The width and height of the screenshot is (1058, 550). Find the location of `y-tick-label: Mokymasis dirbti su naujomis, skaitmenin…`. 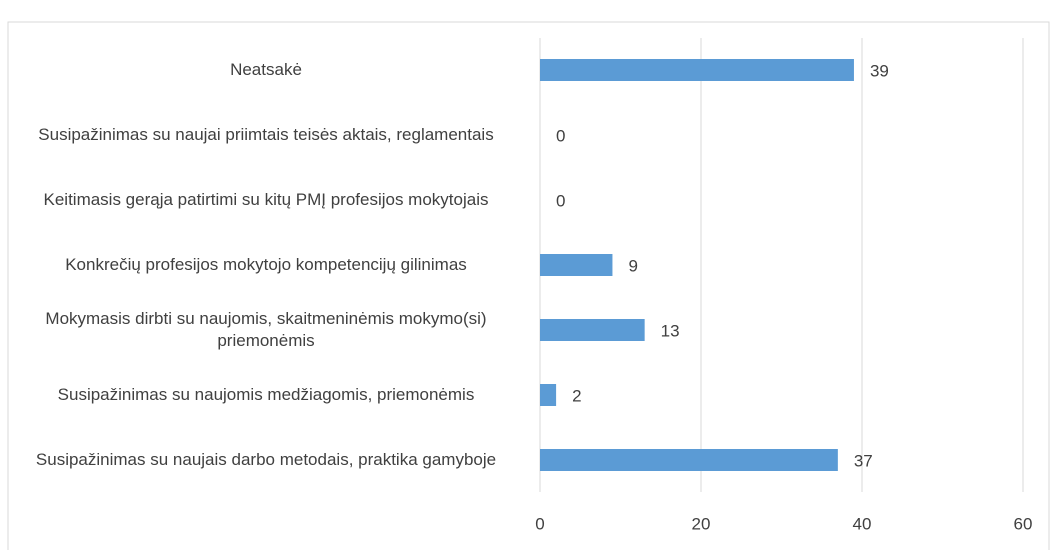

y-tick-label: Mokymasis dirbti su naujomis, skaitmenin… is located at coordinates (266, 329).